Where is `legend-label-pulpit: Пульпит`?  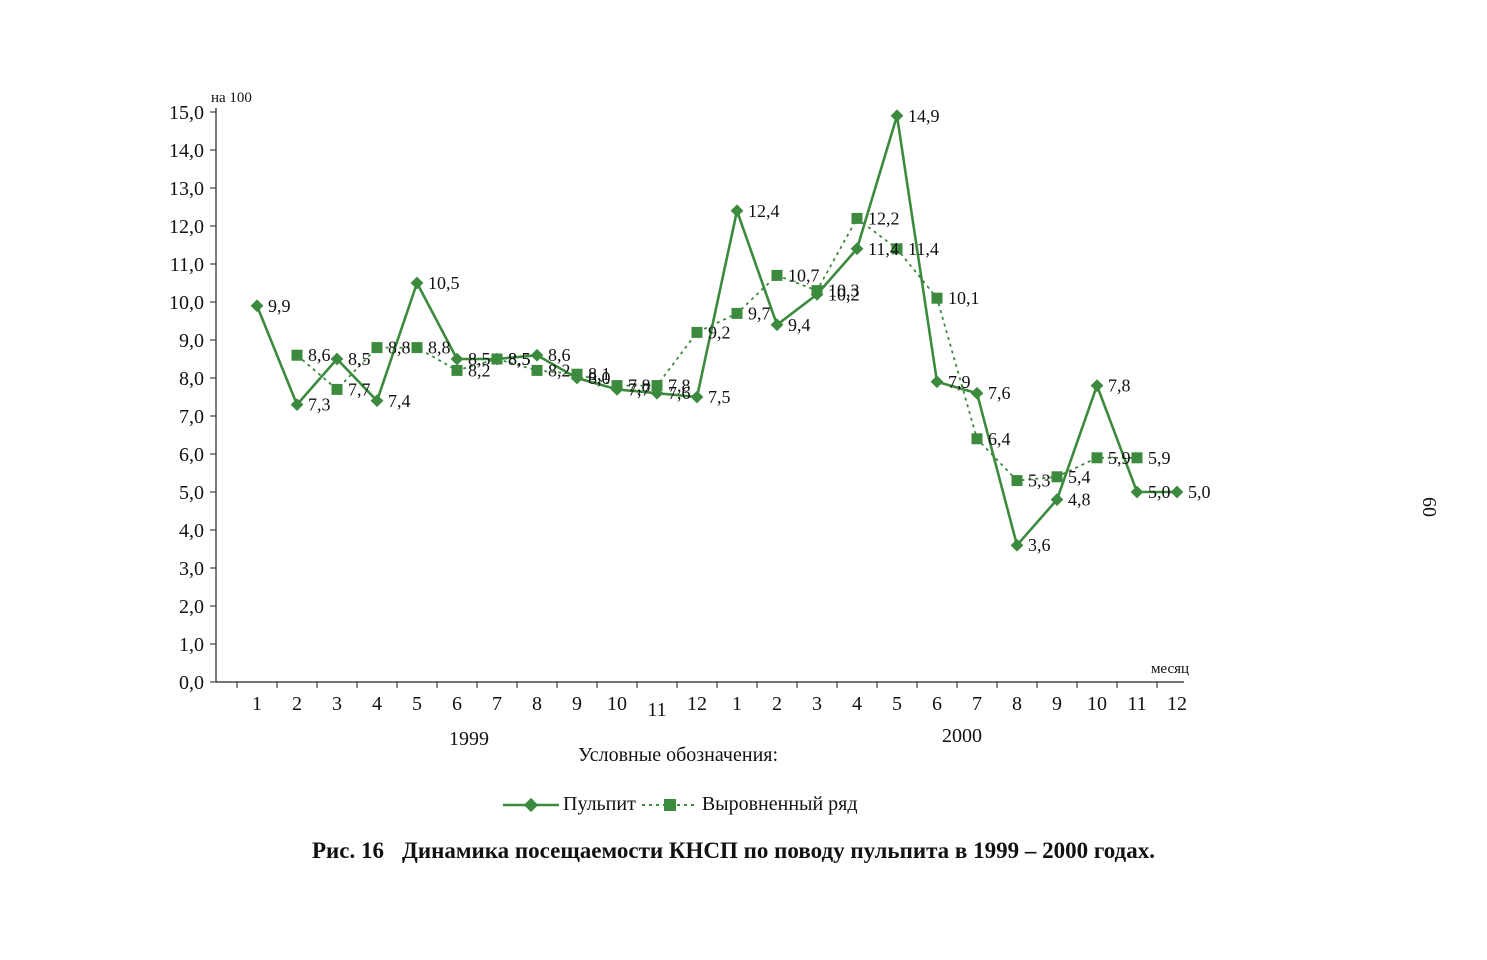
legend-label-pulpit: Пульпит is located at coordinates (599, 804).